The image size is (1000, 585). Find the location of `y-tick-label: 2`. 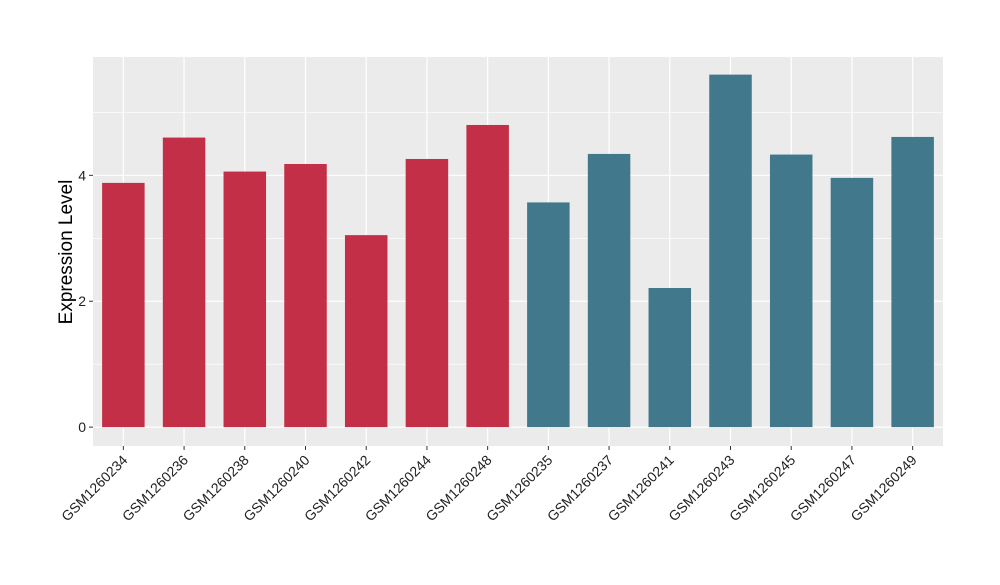

y-tick-label: 2 is located at coordinates (82, 301).